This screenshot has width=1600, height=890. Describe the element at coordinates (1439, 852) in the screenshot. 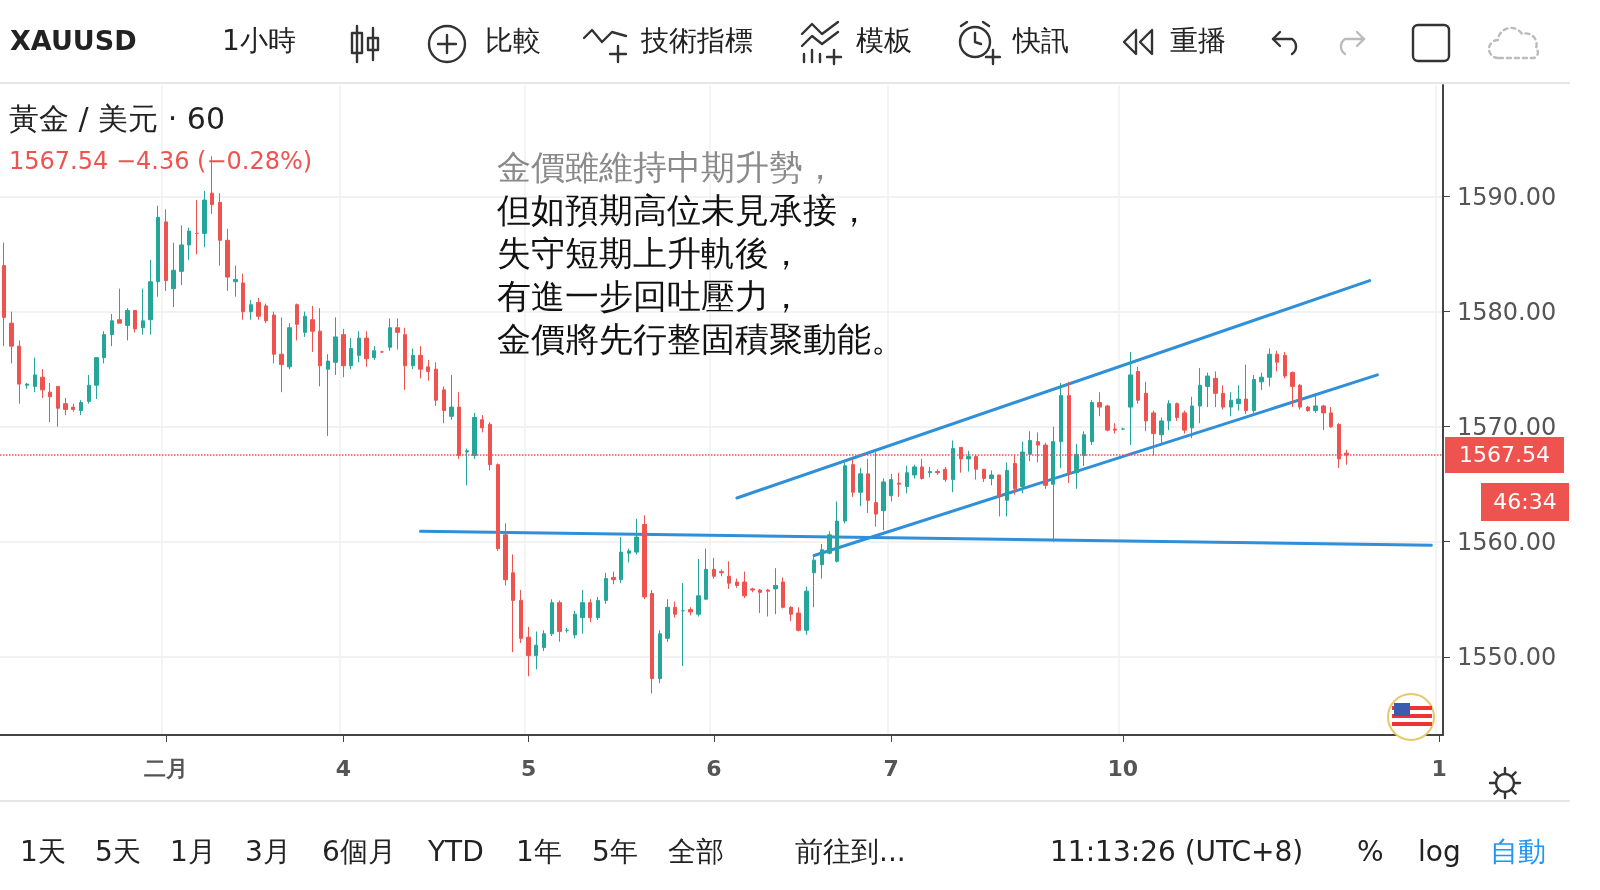

I see `text: log` at that location.